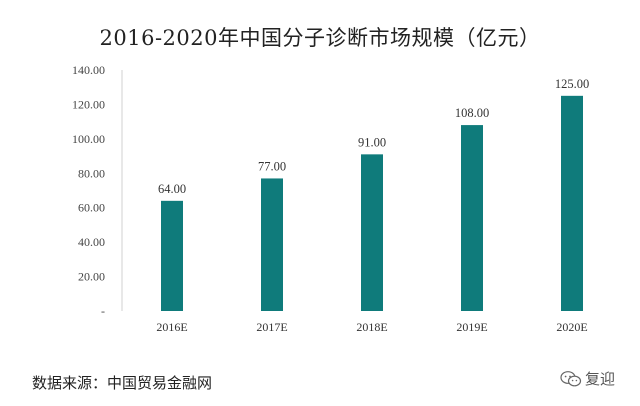 The height and width of the screenshot is (406, 640). What do you see at coordinates (572, 84) in the screenshot?
I see `data-label: 125.00` at bounding box center [572, 84].